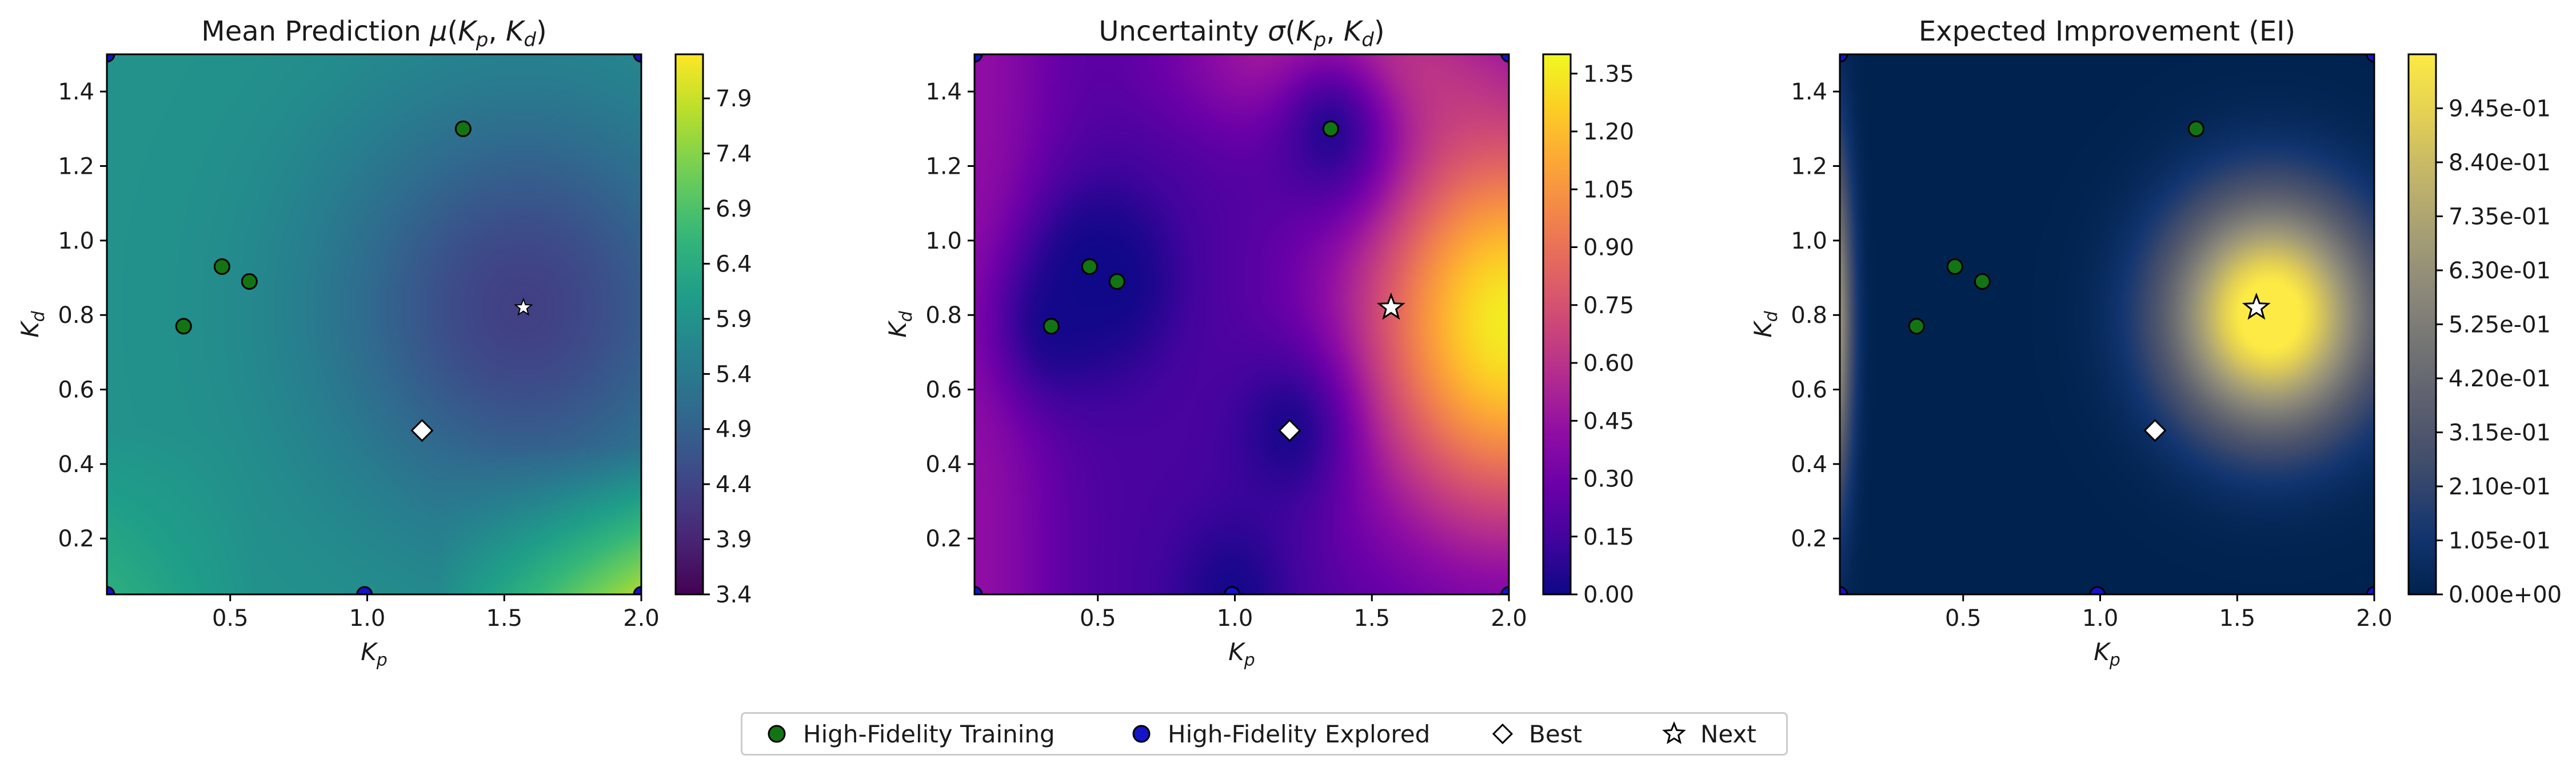  I want to click on colorbar-tick-label: 0.90, so click(1608, 248).